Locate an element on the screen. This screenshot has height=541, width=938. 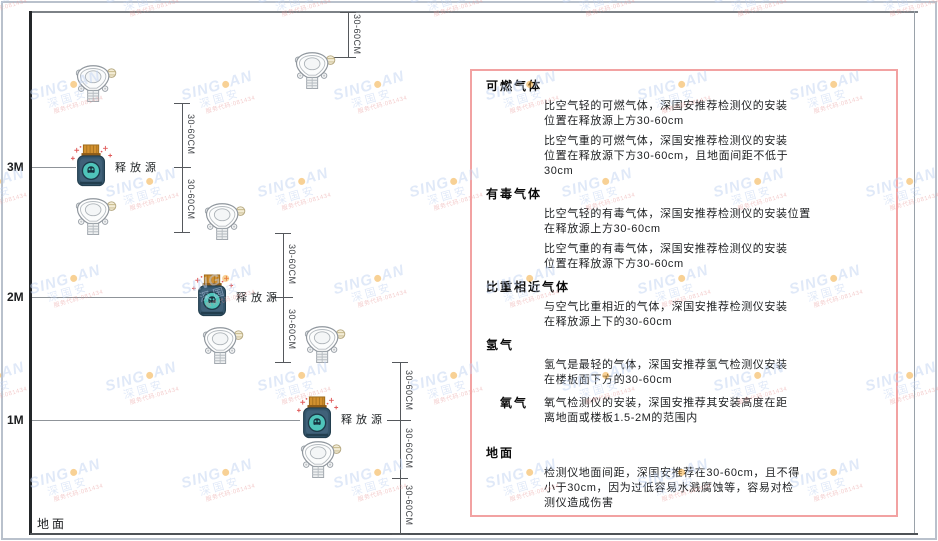
section-heading: 比重相近气体 is located at coordinates (528, 287).